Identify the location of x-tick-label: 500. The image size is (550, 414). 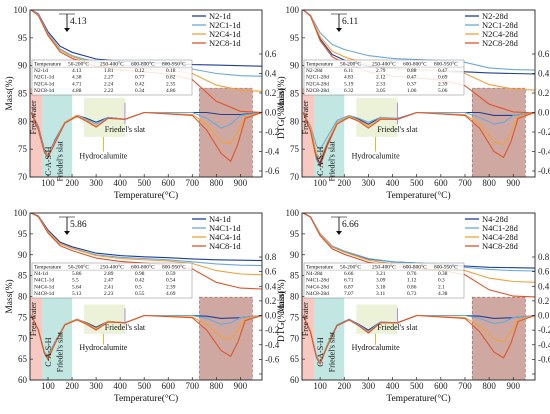
(417, 386).